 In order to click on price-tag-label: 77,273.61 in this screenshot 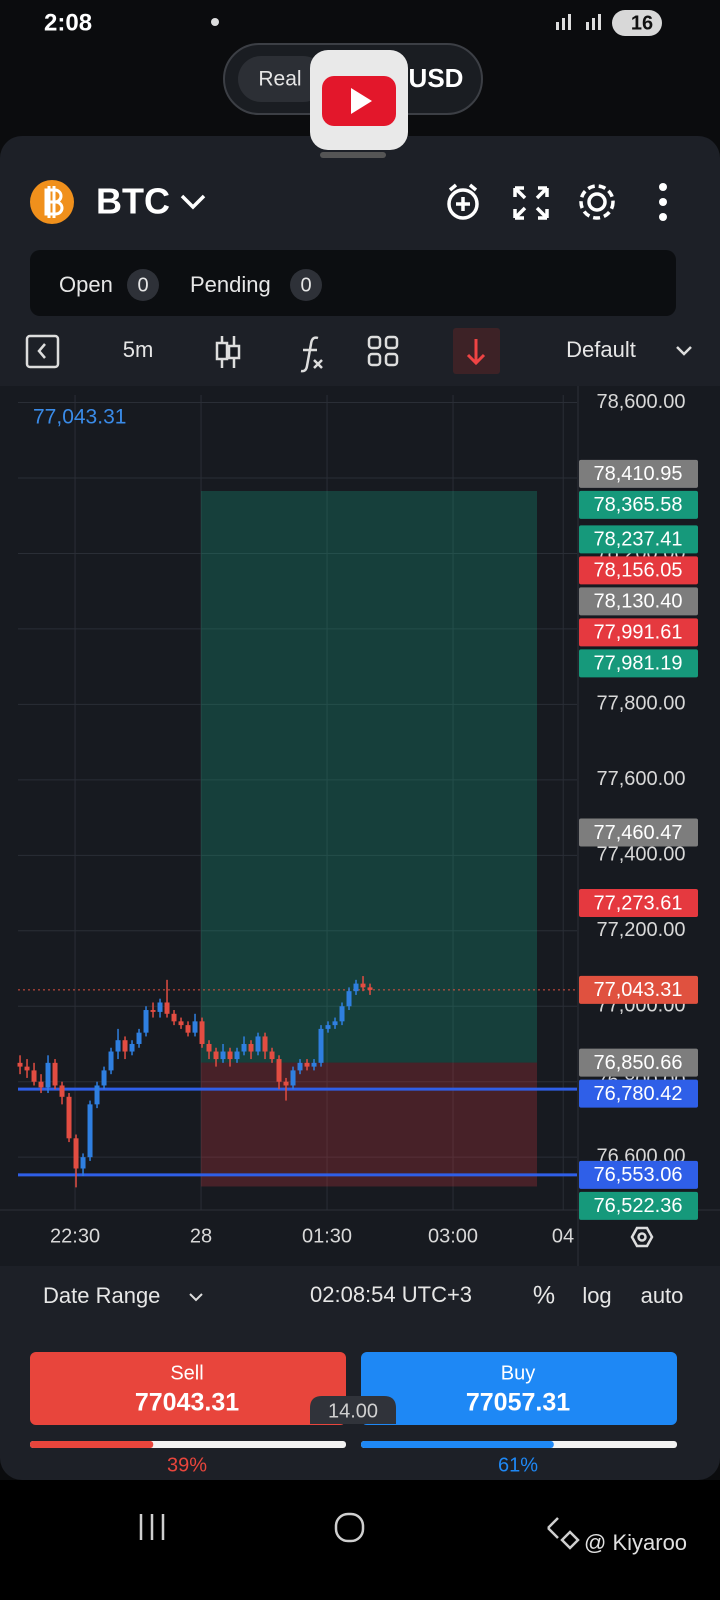, I will do `click(638, 903)`.